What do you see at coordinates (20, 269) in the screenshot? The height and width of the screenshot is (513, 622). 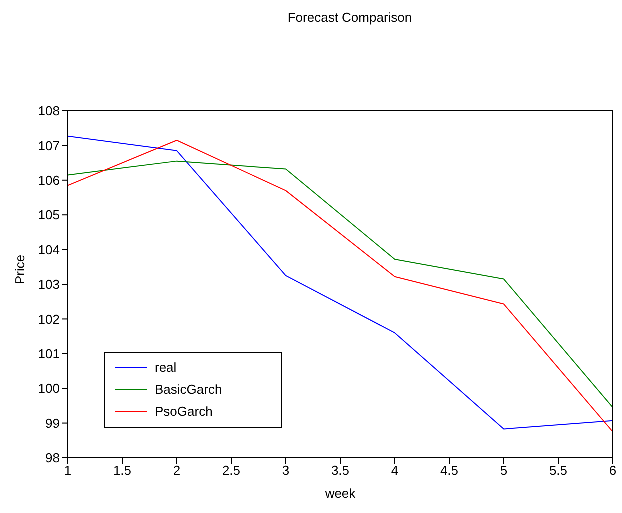 I see `y-axis-title: Price` at bounding box center [20, 269].